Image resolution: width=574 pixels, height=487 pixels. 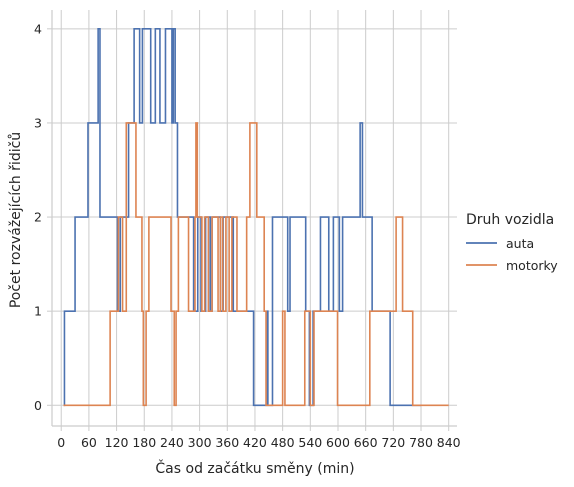 What do you see at coordinates (393, 442) in the screenshot?
I see `x-tick-label: 720` at bounding box center [393, 442].